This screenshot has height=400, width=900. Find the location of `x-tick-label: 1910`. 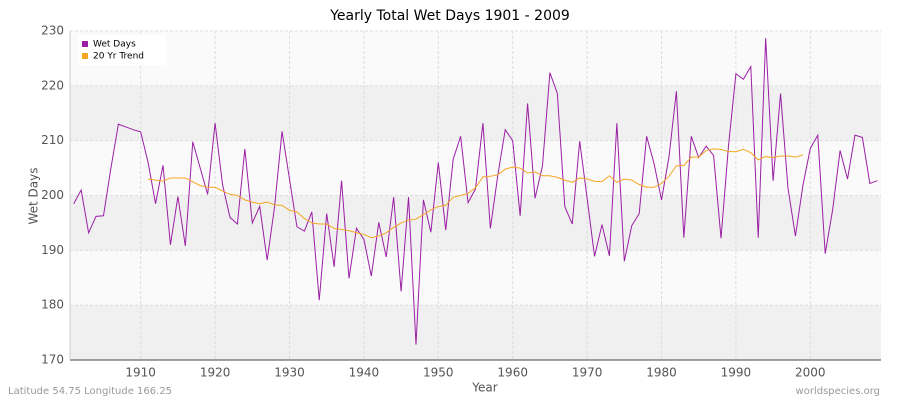

x-tick-label: 1910 is located at coordinates (140, 373).